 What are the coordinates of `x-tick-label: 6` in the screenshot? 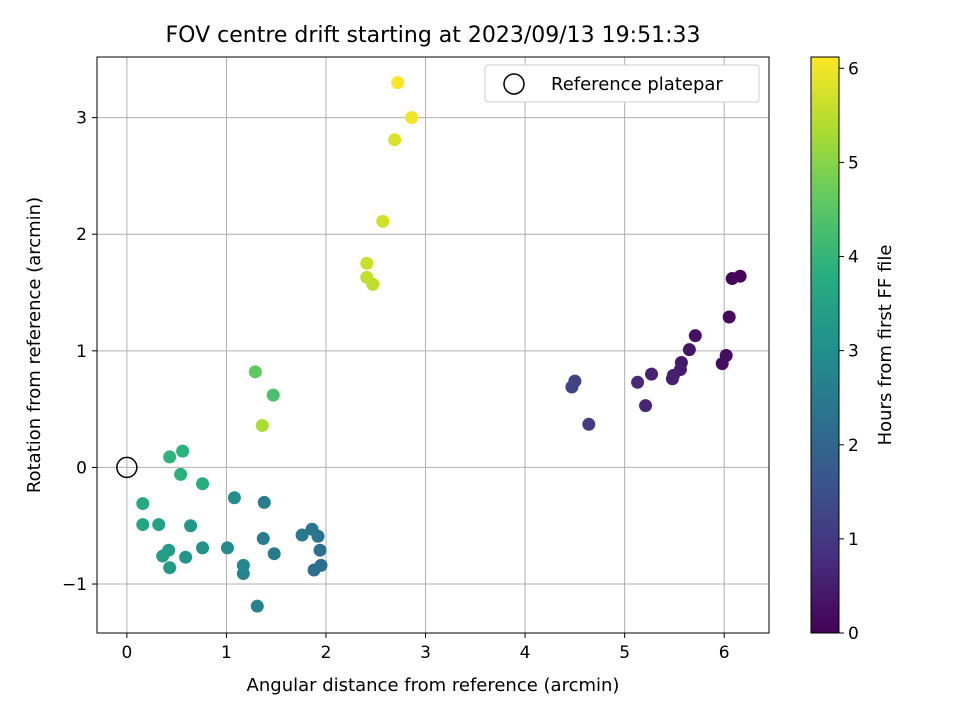 It's located at (724, 653).